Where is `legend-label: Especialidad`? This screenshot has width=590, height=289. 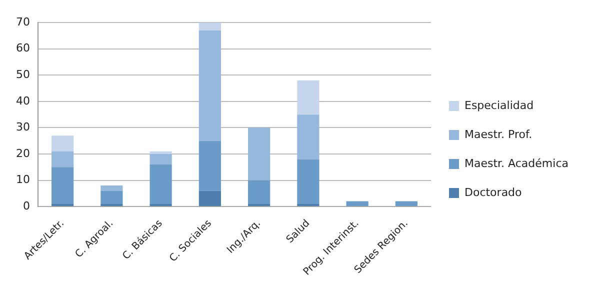
legend-label: Especialidad is located at coordinates (499, 105).